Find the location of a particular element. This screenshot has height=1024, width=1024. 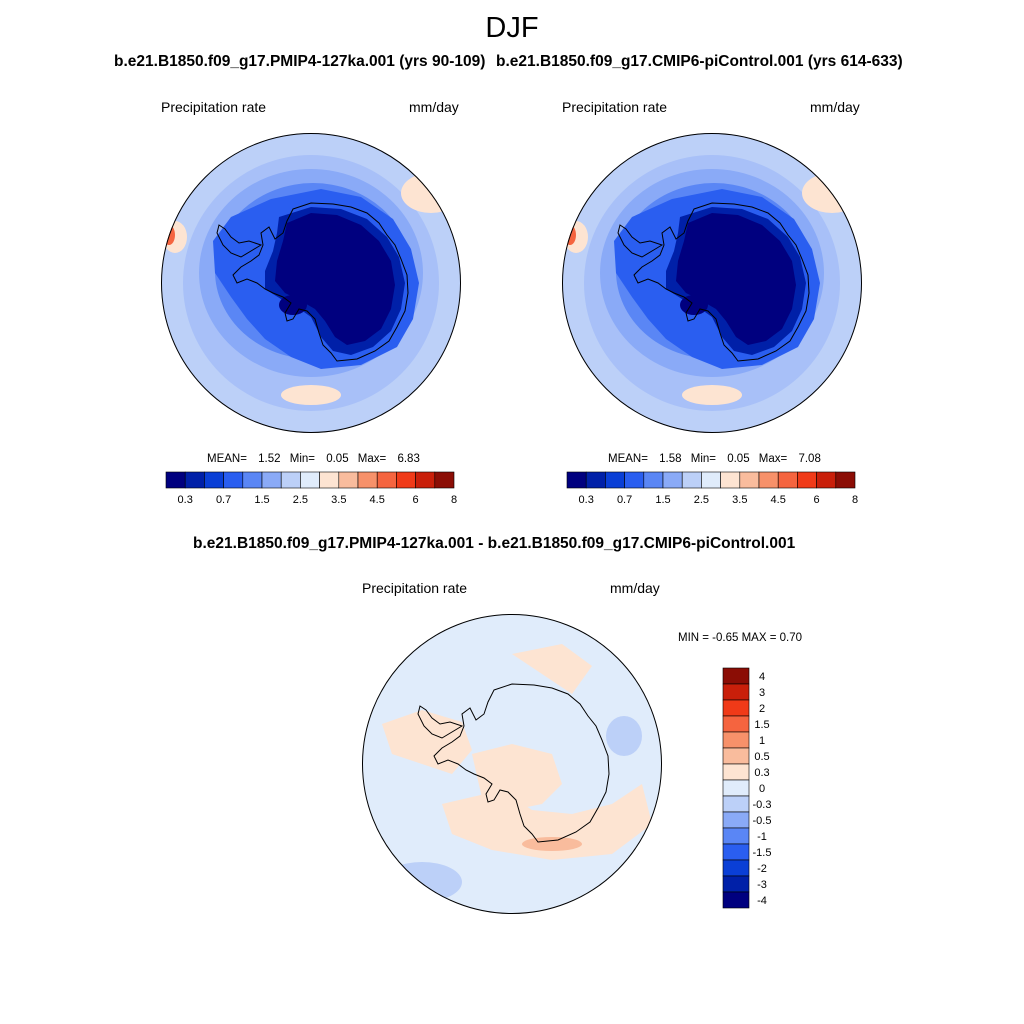

colorbar-tick-label: -0.3 is located at coordinates (762, 805).